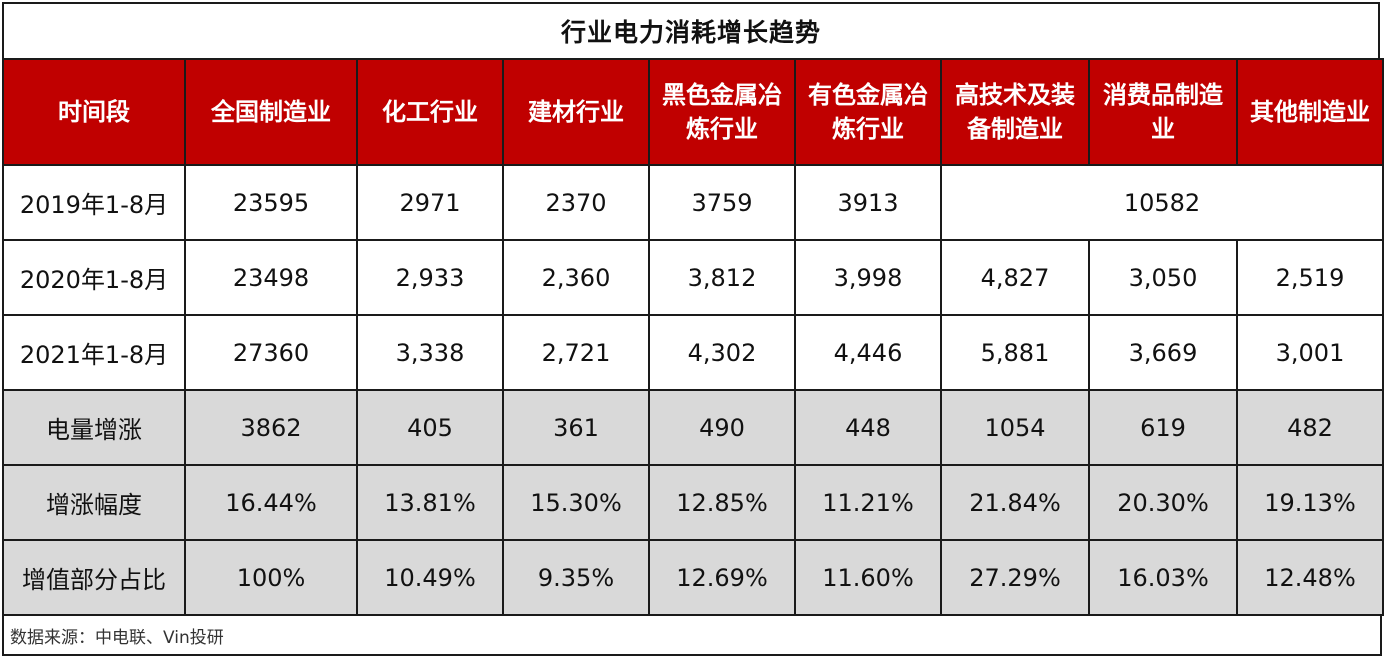  What do you see at coordinates (1310, 502) in the screenshot?
I see `table-cell: 19.13%` at bounding box center [1310, 502].